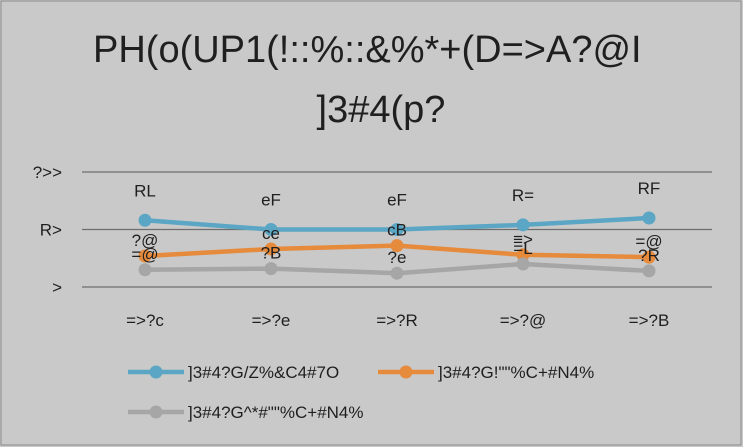 Image resolution: width=743 pixels, height=447 pixels. Describe the element at coordinates (263, 372) in the screenshot. I see `legend-entry-label: ]3#4?G/Z%&C4#7O` at that location.